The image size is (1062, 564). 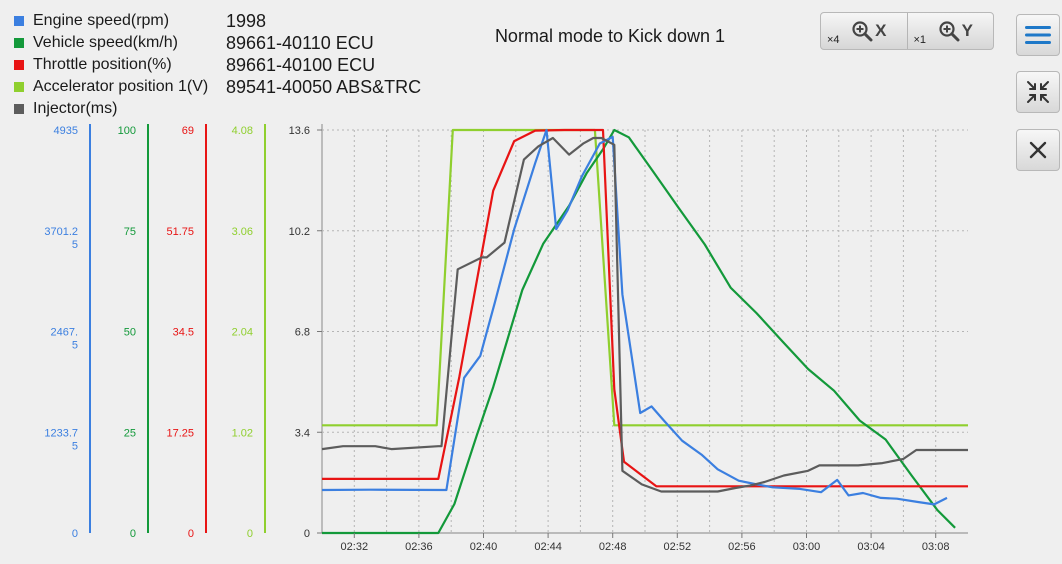 I want to click on legend-entry-engine-speed: Engine speed(rpm), so click(x=111, y=21).